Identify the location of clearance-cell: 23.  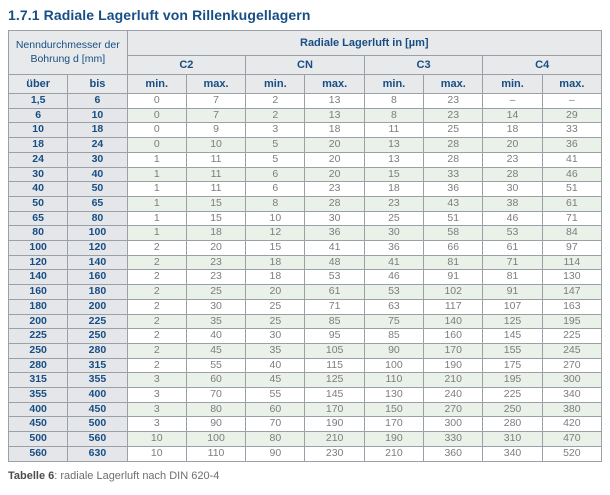
(216, 262).